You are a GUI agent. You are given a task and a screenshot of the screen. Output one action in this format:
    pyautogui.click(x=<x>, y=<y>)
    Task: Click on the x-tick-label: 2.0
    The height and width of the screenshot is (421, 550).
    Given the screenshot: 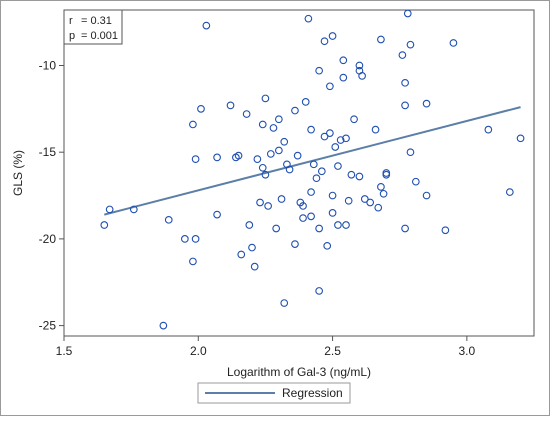 What is the action you would take?
    pyautogui.click(x=198, y=351)
    